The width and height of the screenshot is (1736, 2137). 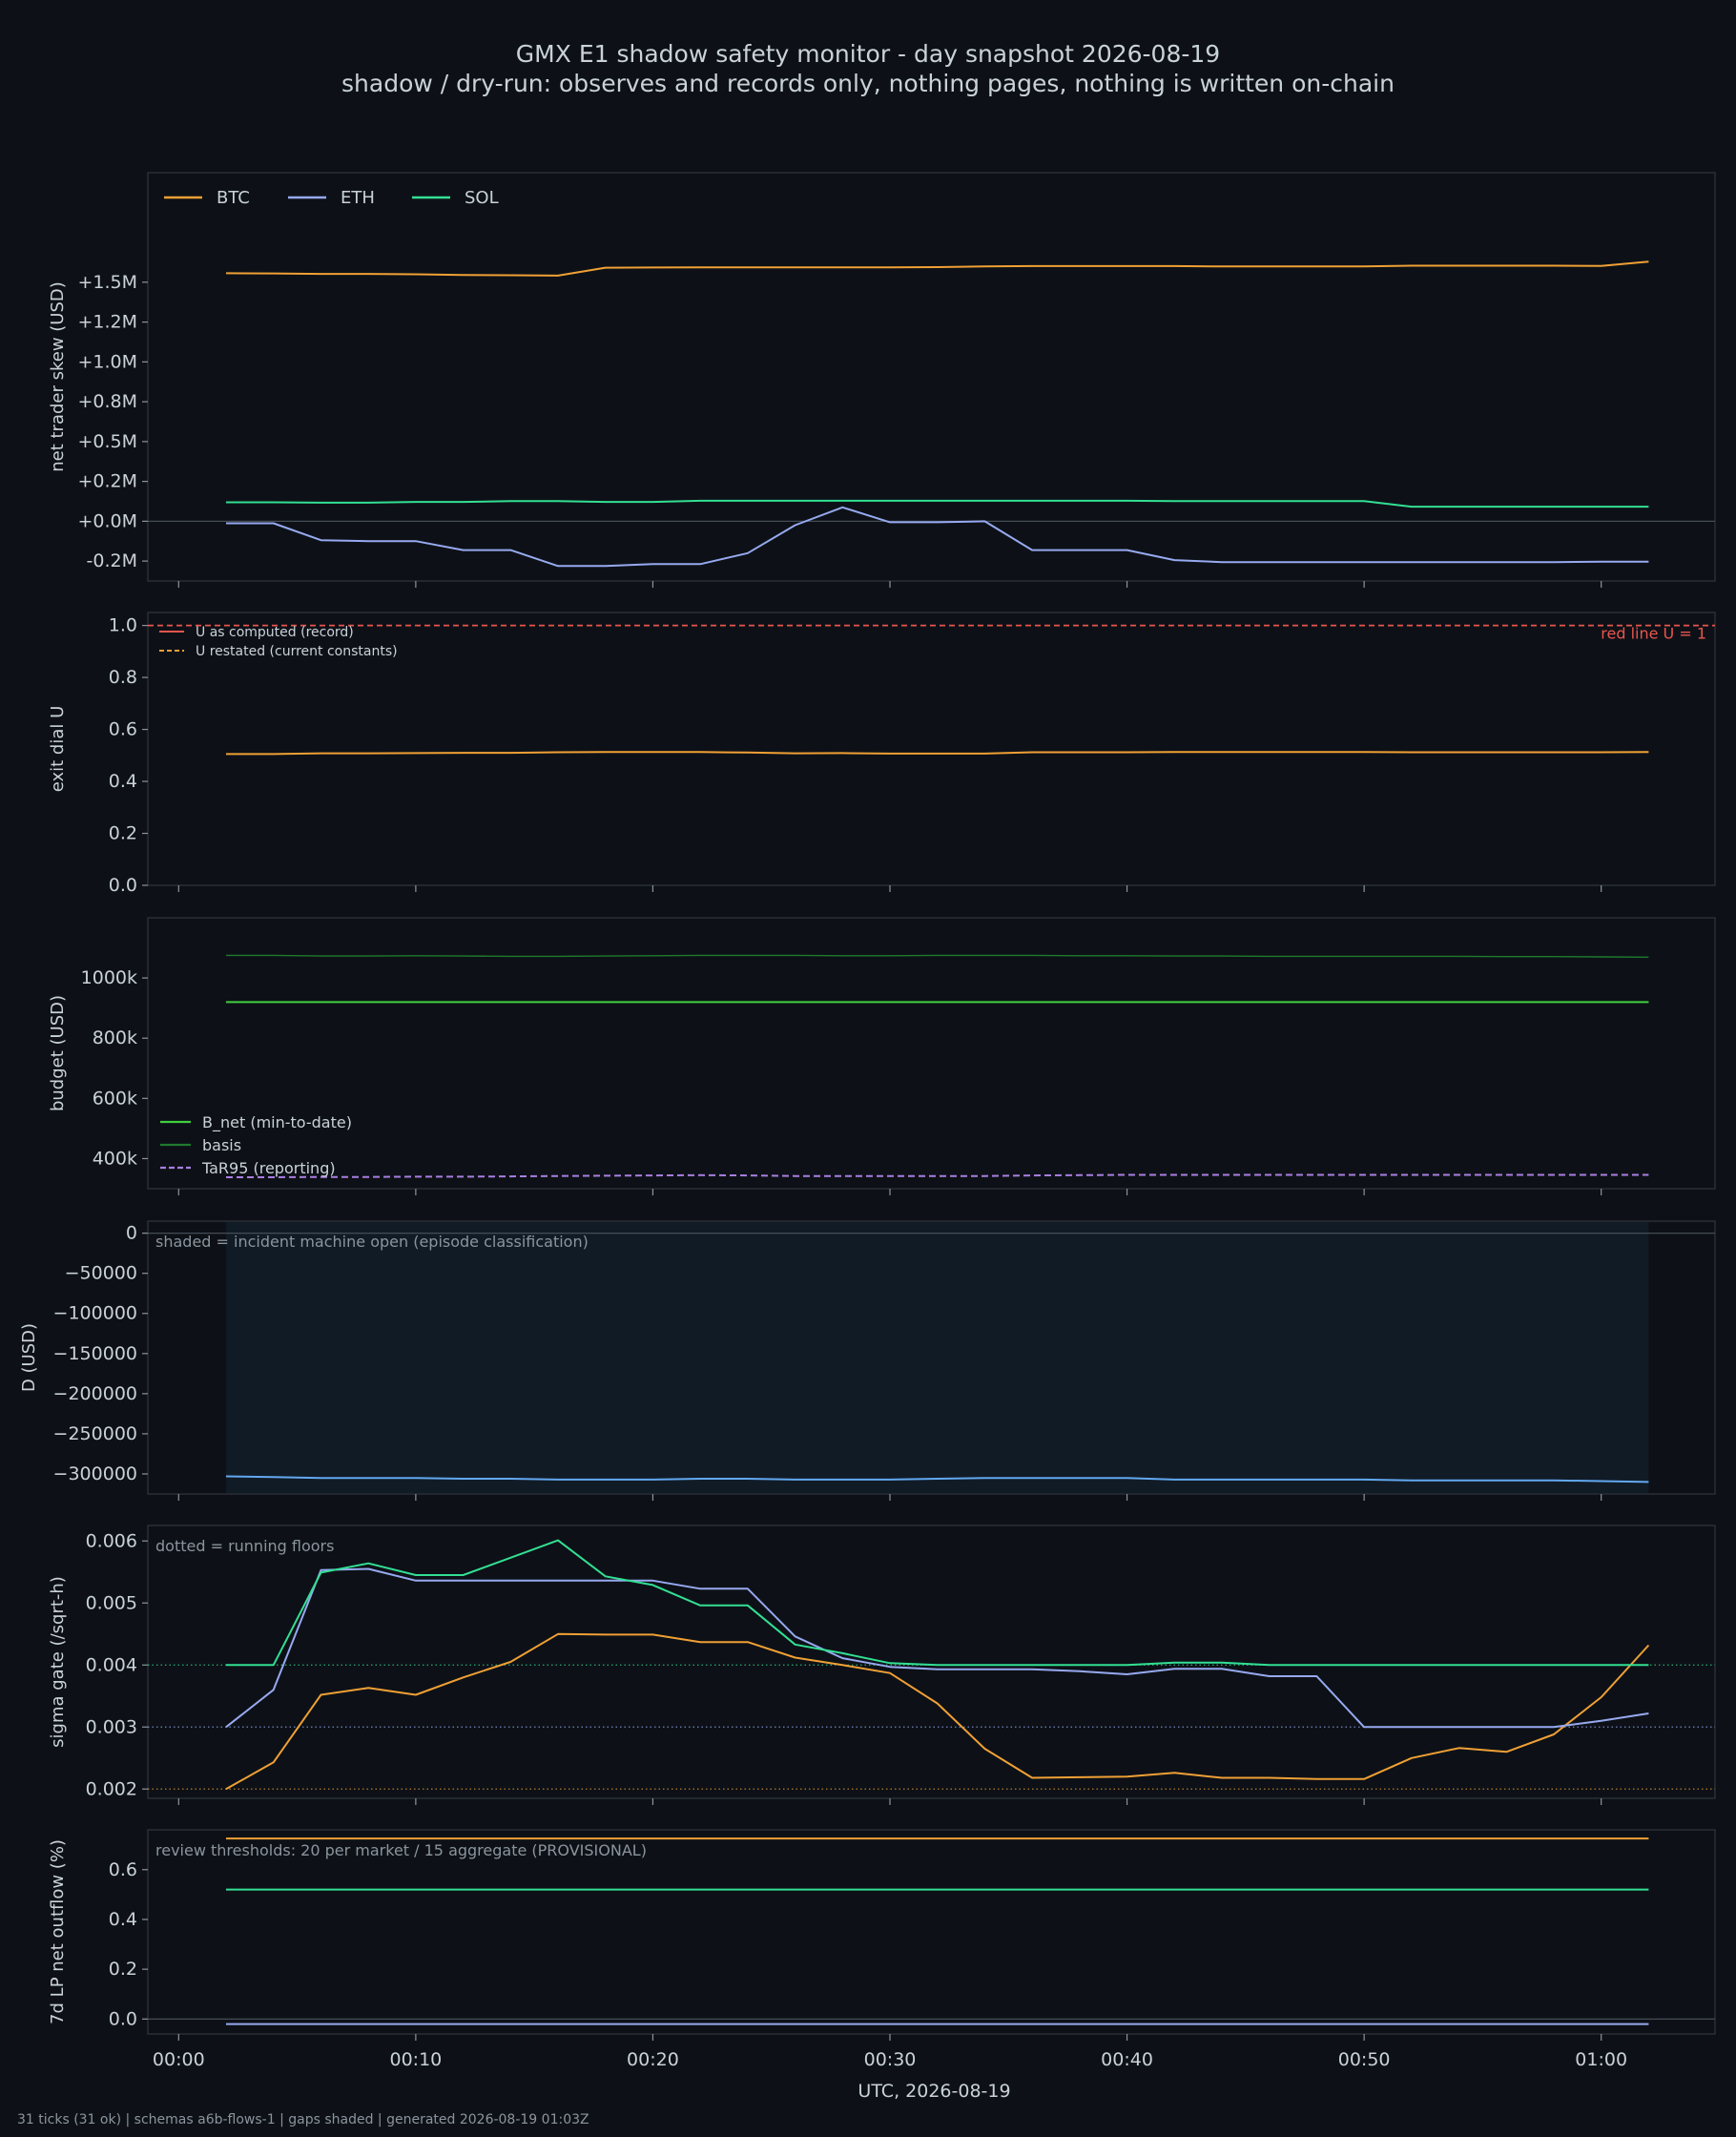 I want to click on panel-frame-sigma, so click(x=931, y=1662).